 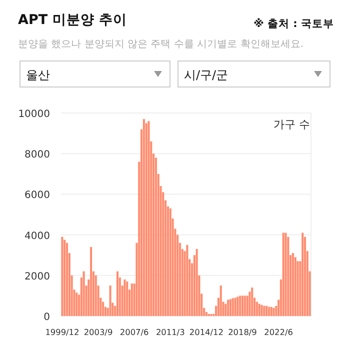 What do you see at coordinates (292, 124) in the screenshot?
I see `y-axis-title: 가구 수` at bounding box center [292, 124].